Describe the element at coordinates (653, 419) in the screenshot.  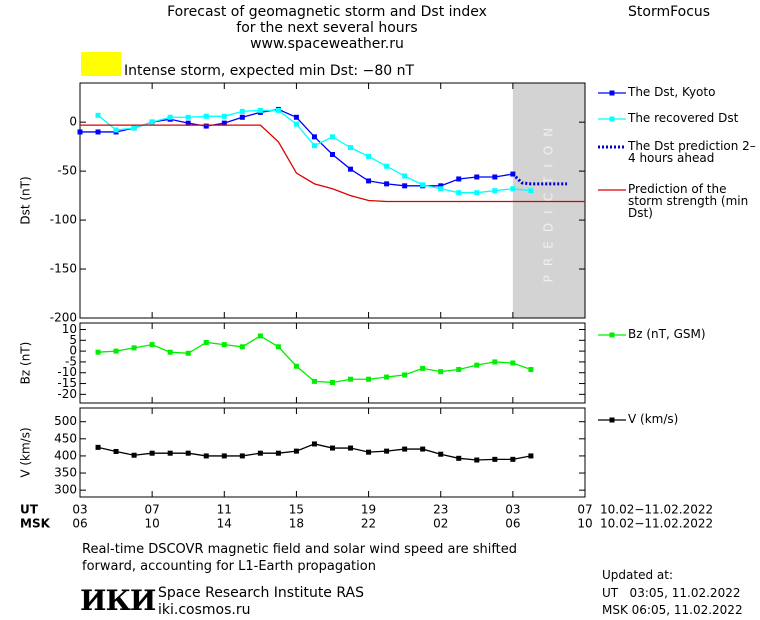
I see `legend-label: V (km/s)` at that location.